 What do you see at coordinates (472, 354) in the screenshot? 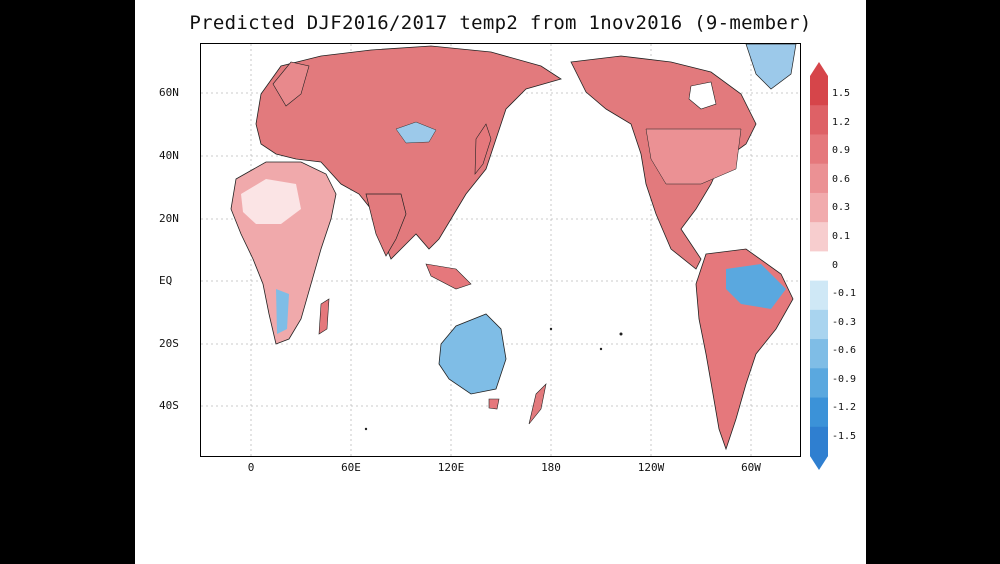
I see `australia-landmass` at bounding box center [472, 354].